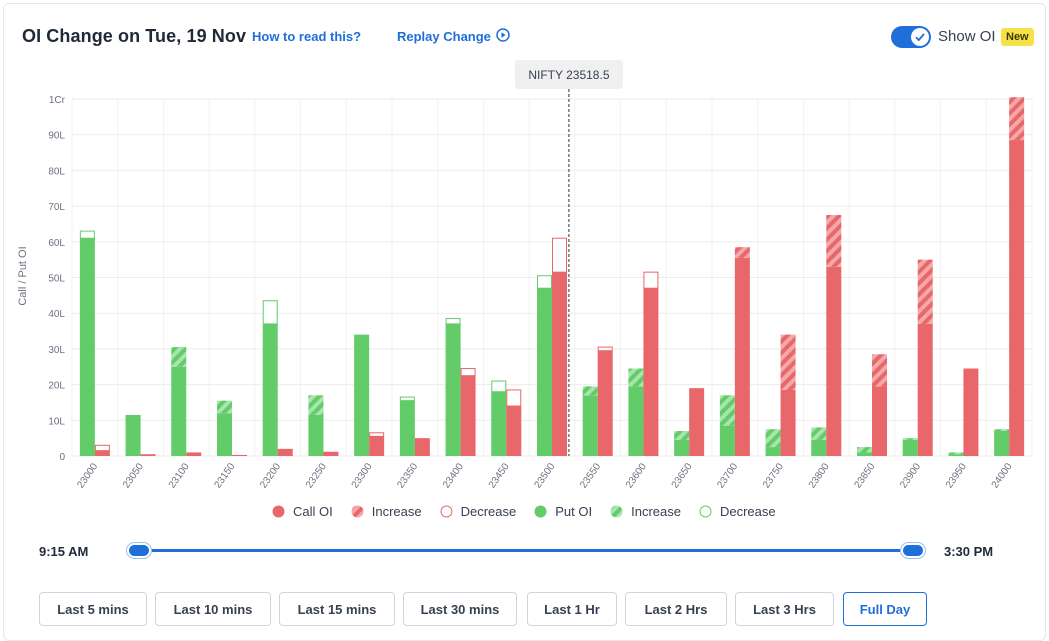 This screenshot has height=641, width=1049. I want to click on time-range-track, so click(527, 550).